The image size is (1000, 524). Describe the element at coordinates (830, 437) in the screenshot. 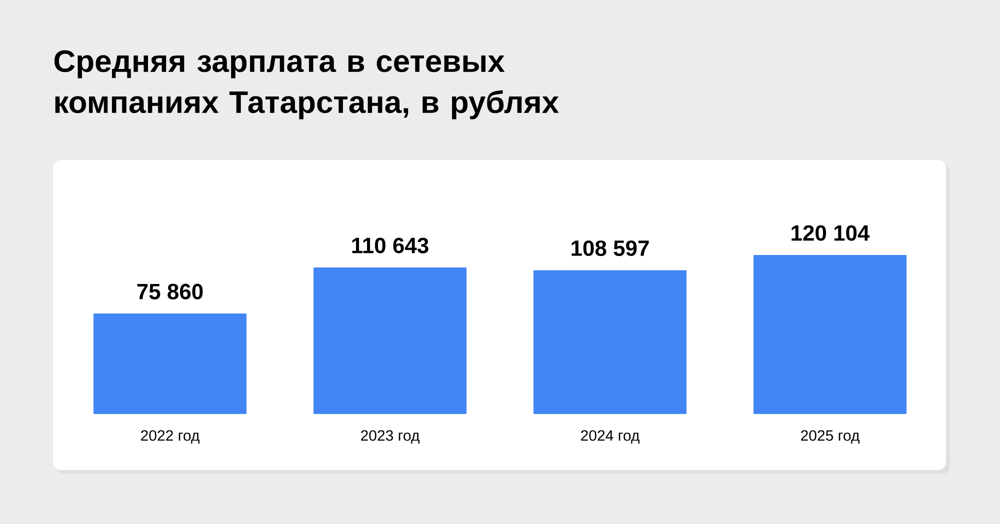

I see `x-tick-label: 2025 год` at that location.